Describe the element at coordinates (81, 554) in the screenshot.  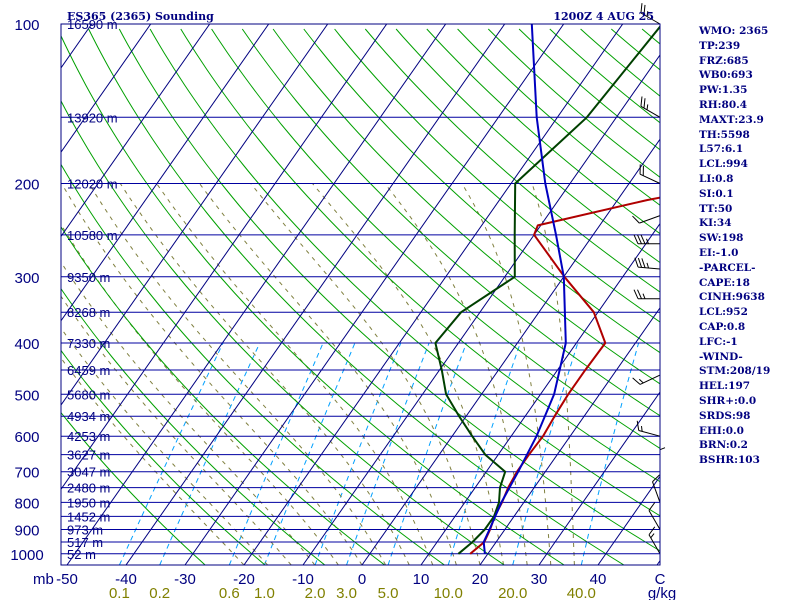
I see `height-label: 52 m` at that location.